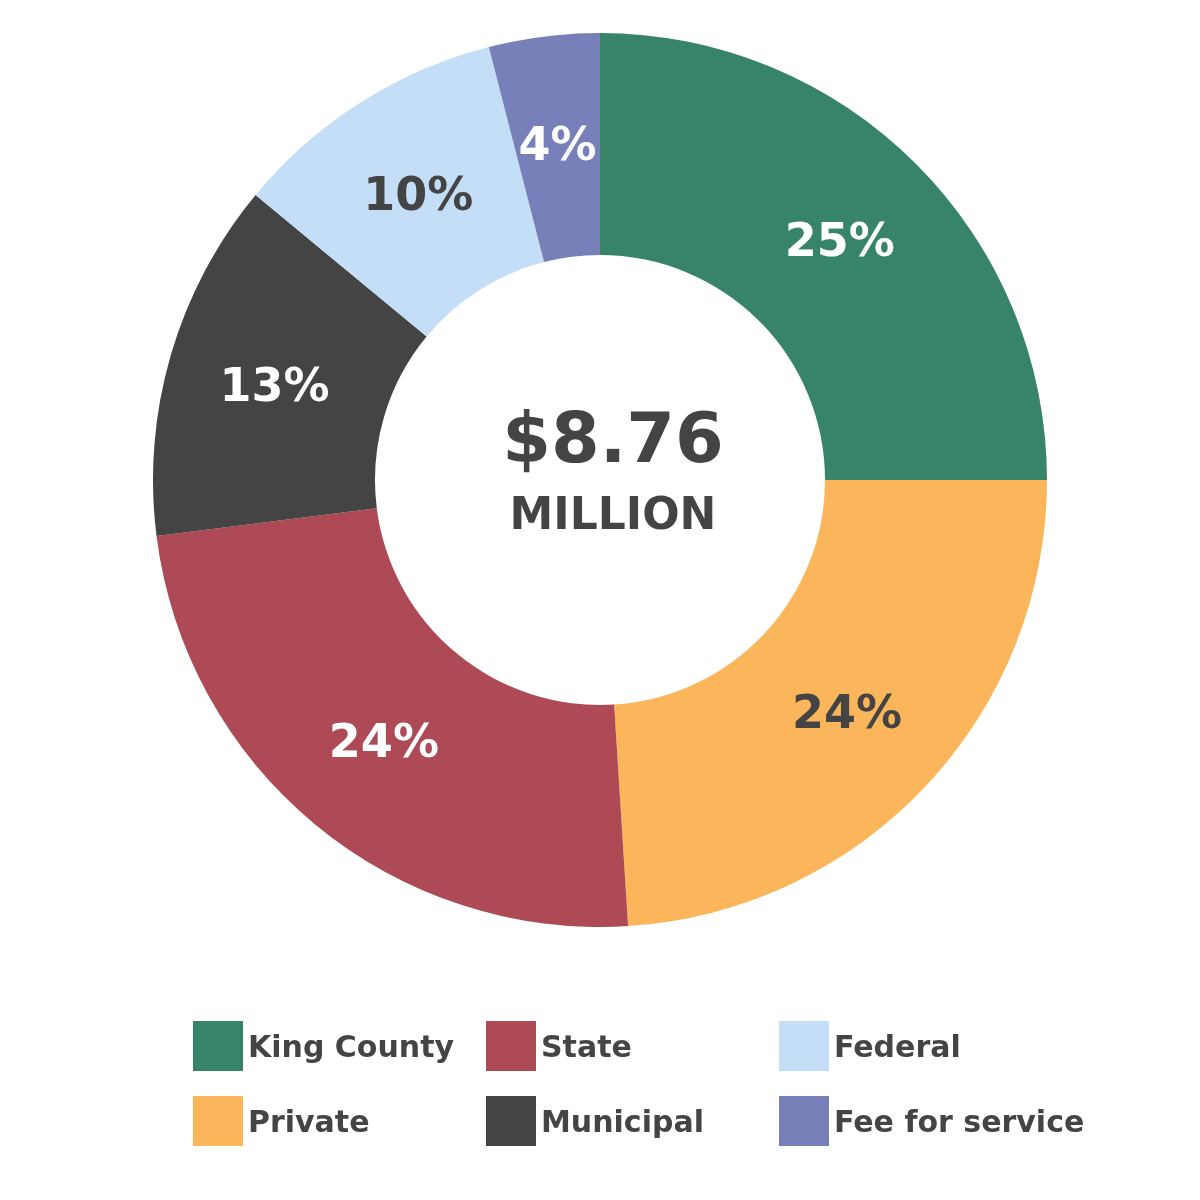 The height and width of the screenshot is (1200, 1200). What do you see at coordinates (897, 1046) in the screenshot?
I see `legend-label: Federal` at bounding box center [897, 1046].